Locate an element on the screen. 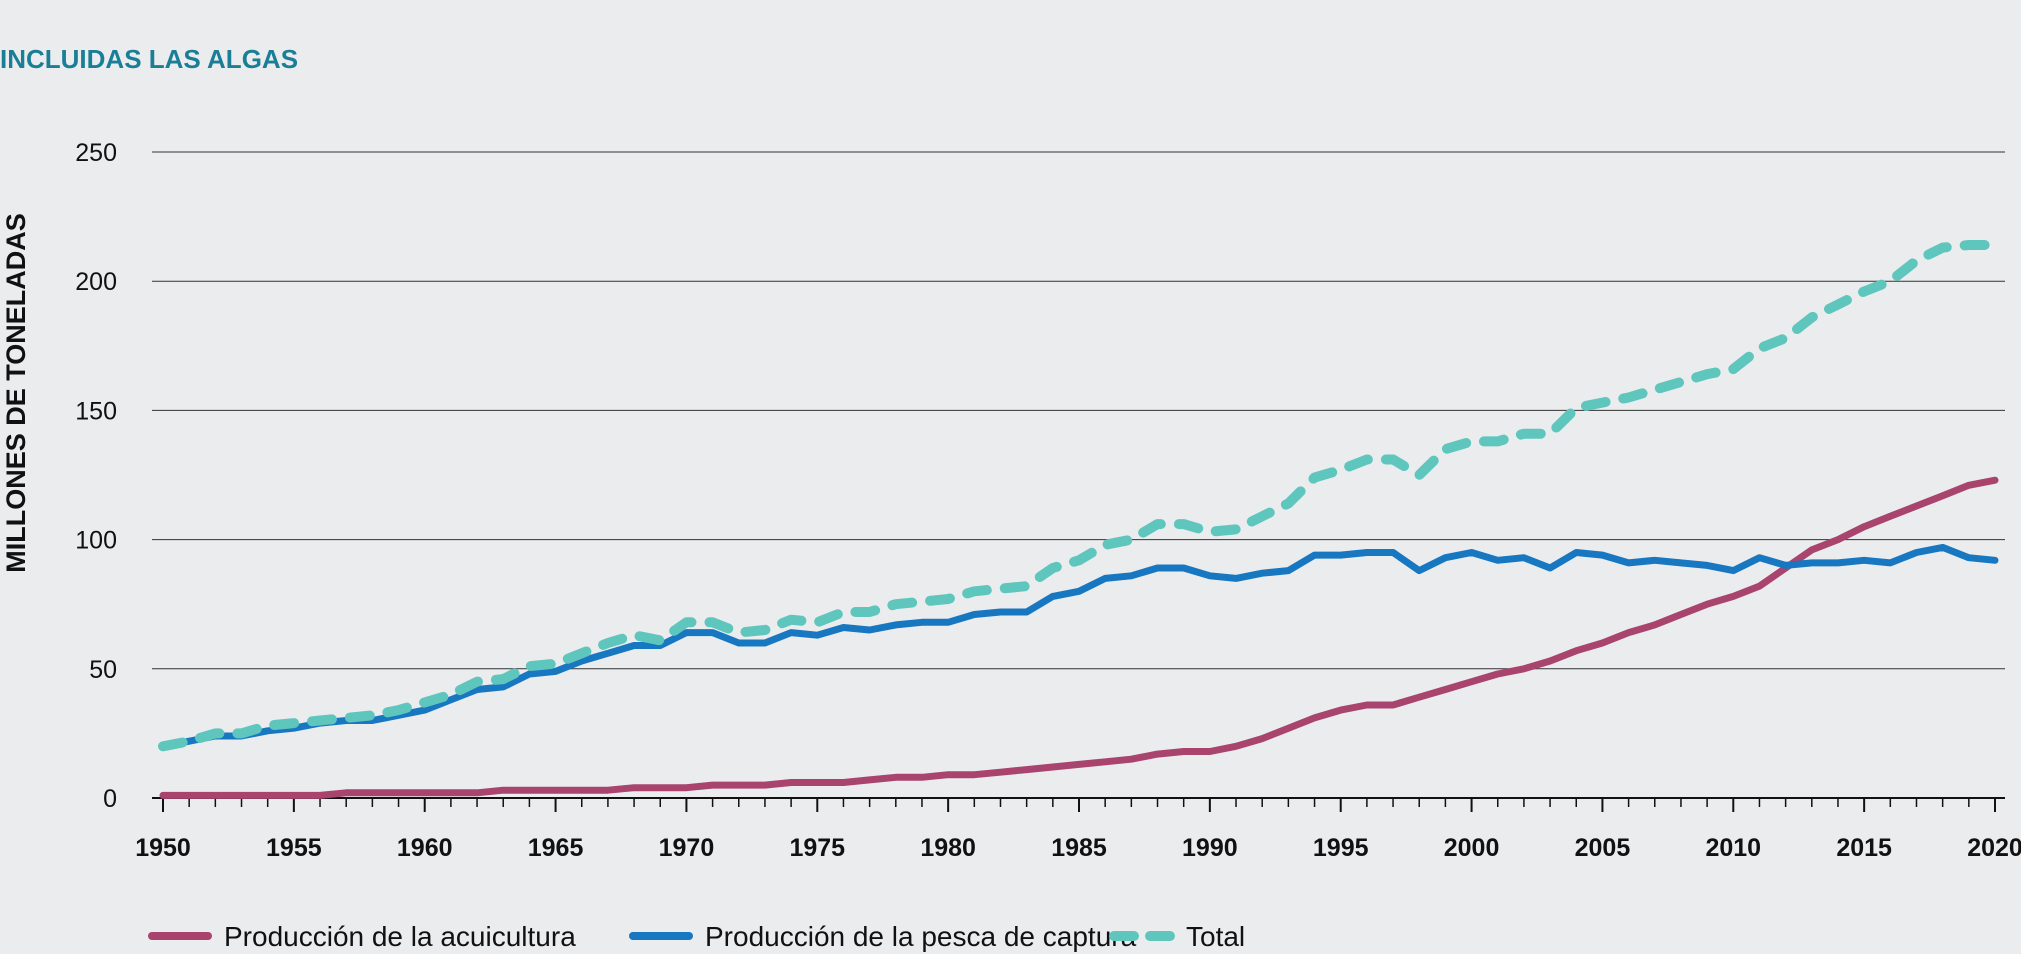  x-tick-label: 1955 is located at coordinates (294, 848).